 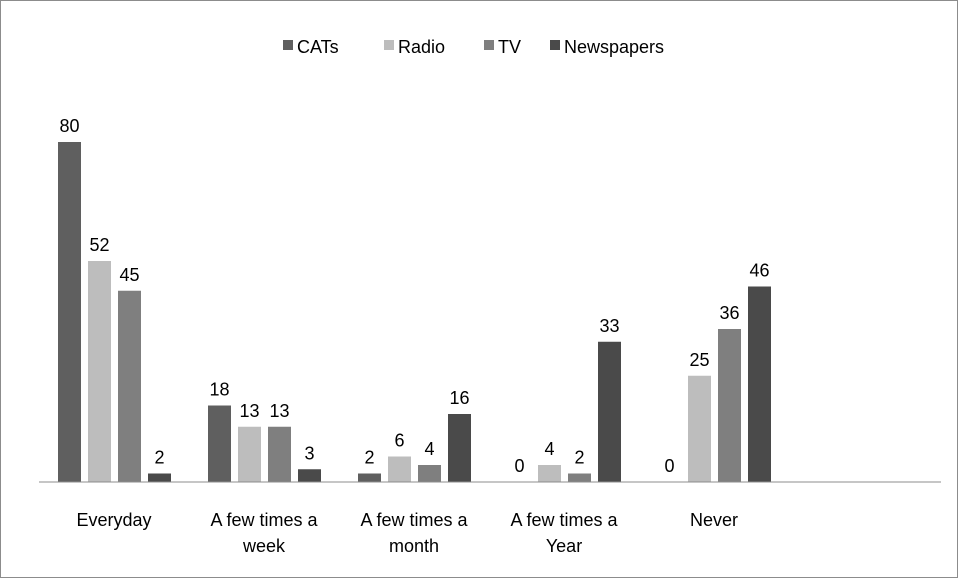 I want to click on data-label-1-2: 13, so click(x=279, y=411).